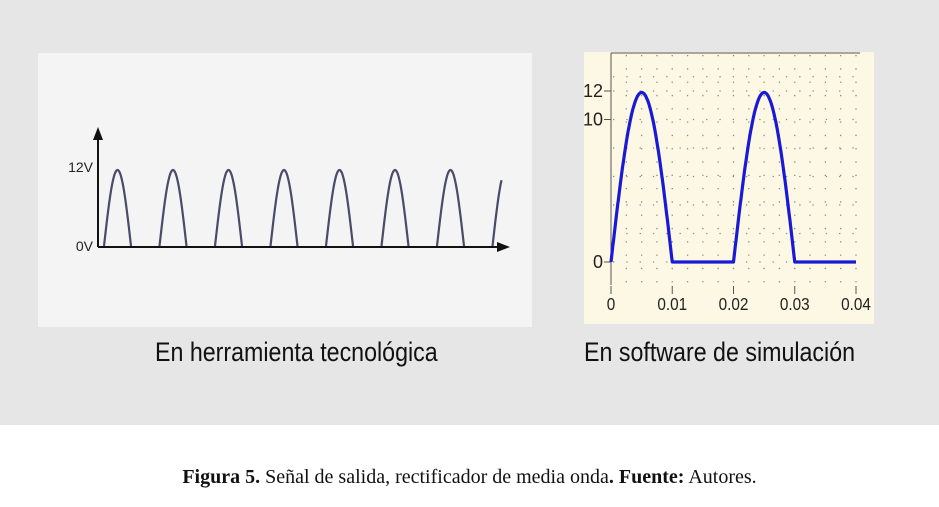  Describe the element at coordinates (856, 304) in the screenshot. I see `right-x-tick-label-0.04: 0.04` at that location.